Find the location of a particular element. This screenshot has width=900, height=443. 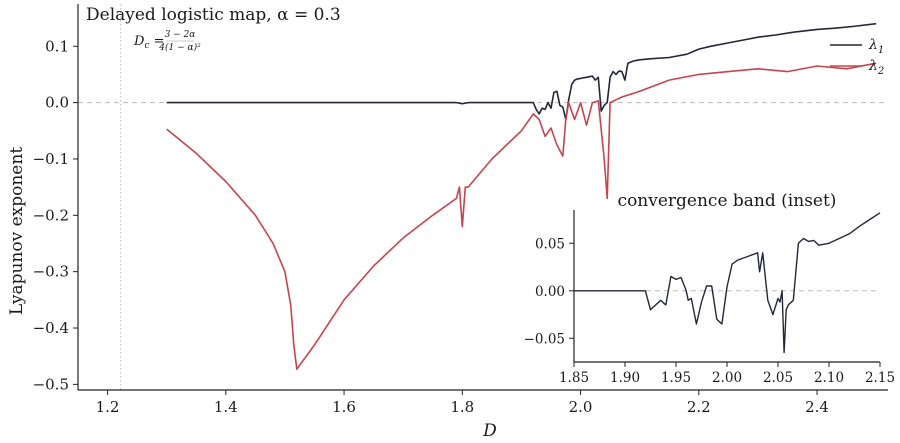

main-x-tick-label: 2.2 is located at coordinates (699, 407).